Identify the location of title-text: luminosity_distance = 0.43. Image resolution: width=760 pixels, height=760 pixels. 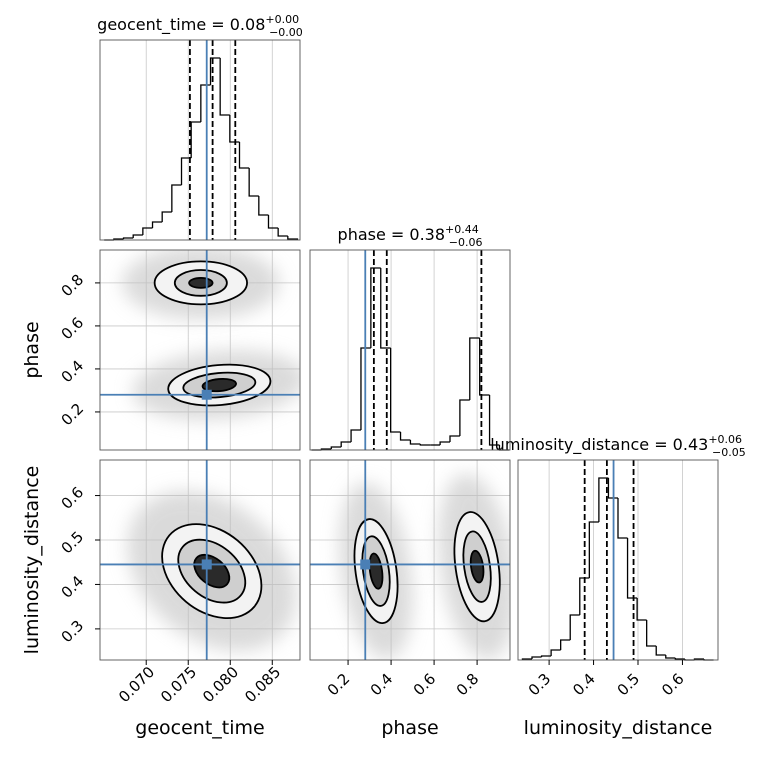
(599, 445).